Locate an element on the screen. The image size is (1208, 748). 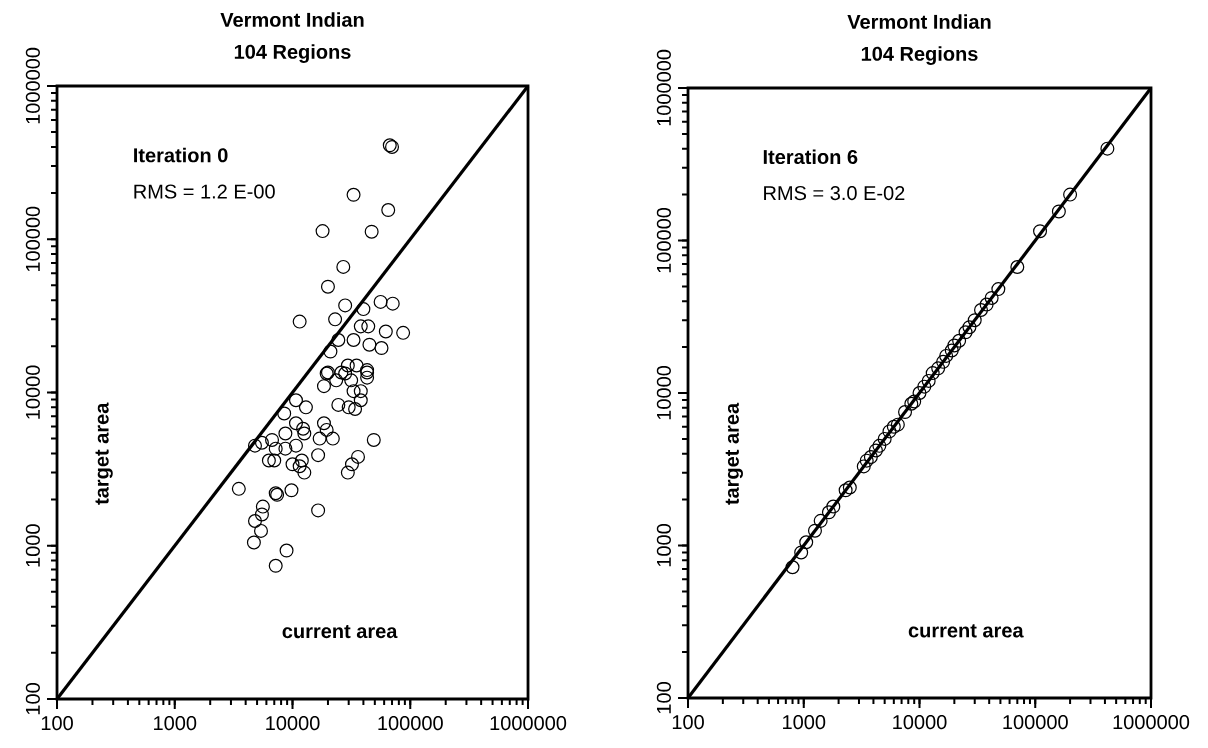
annotation: RMS = 3.0 E-02 is located at coordinates (834, 193).